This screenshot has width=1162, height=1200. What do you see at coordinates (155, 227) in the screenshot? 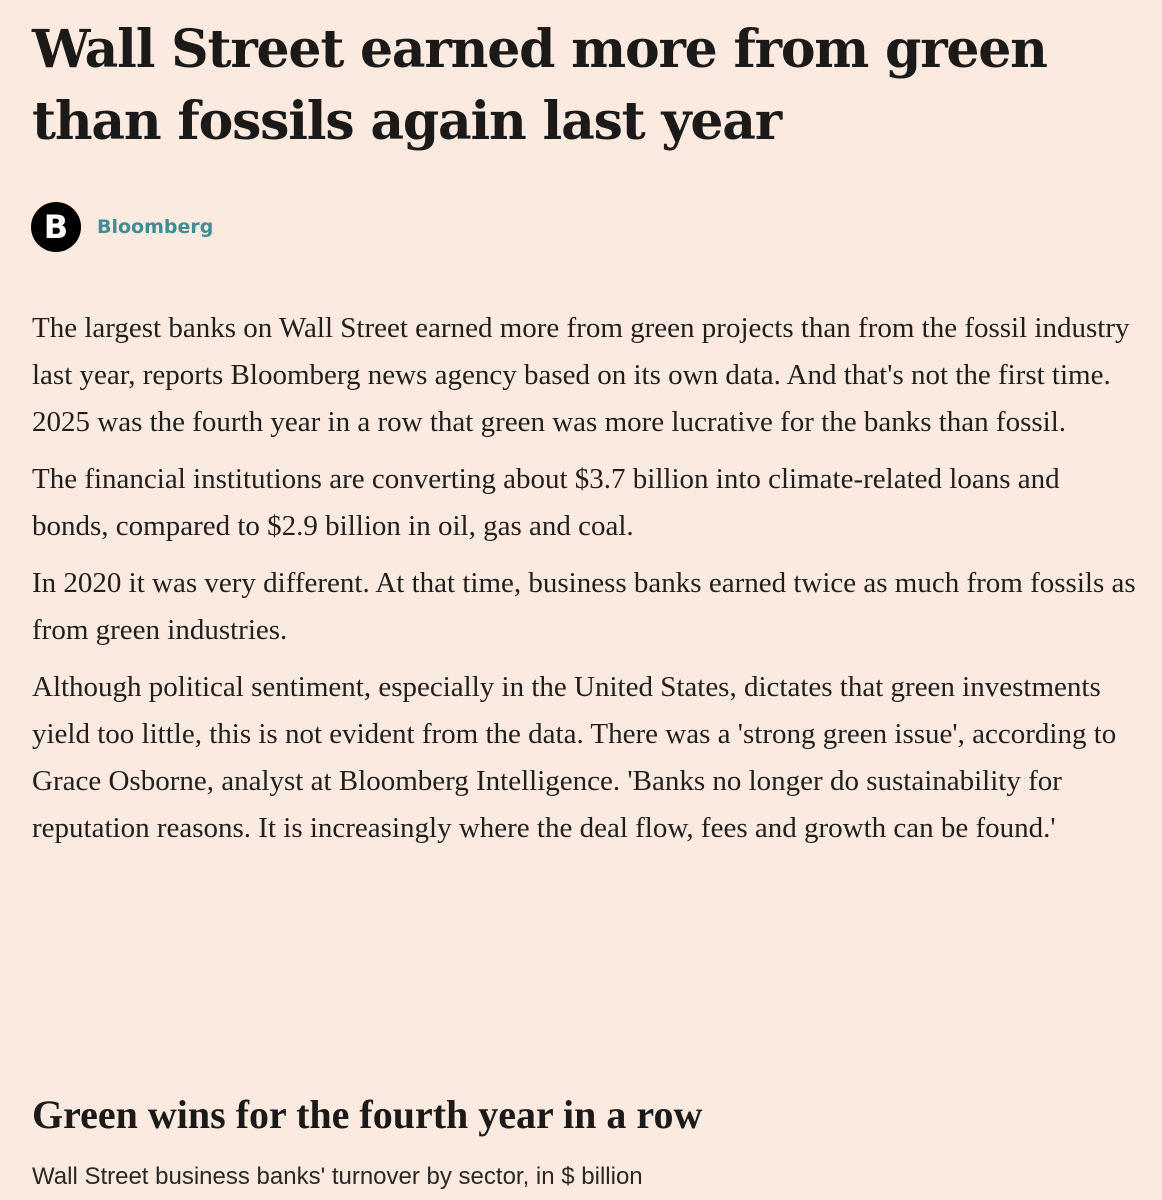
I see `source-link: Bloomberg` at bounding box center [155, 227].